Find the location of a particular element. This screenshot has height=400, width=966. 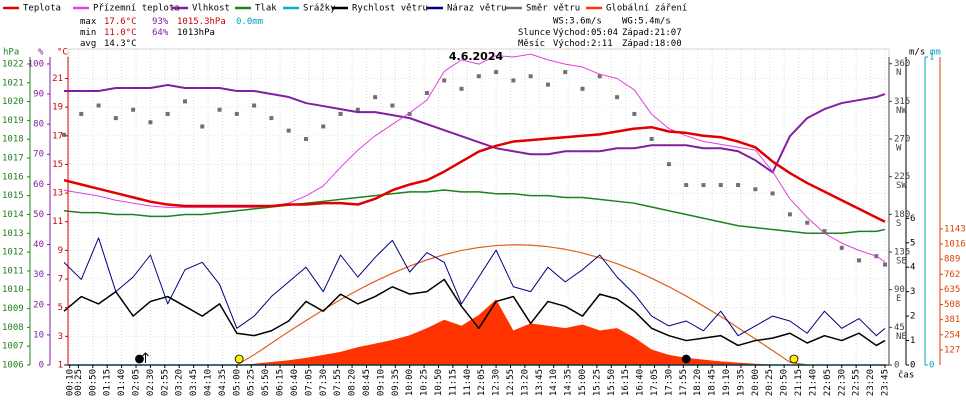

y-tick-label: 254 is located at coordinates (952, 335).